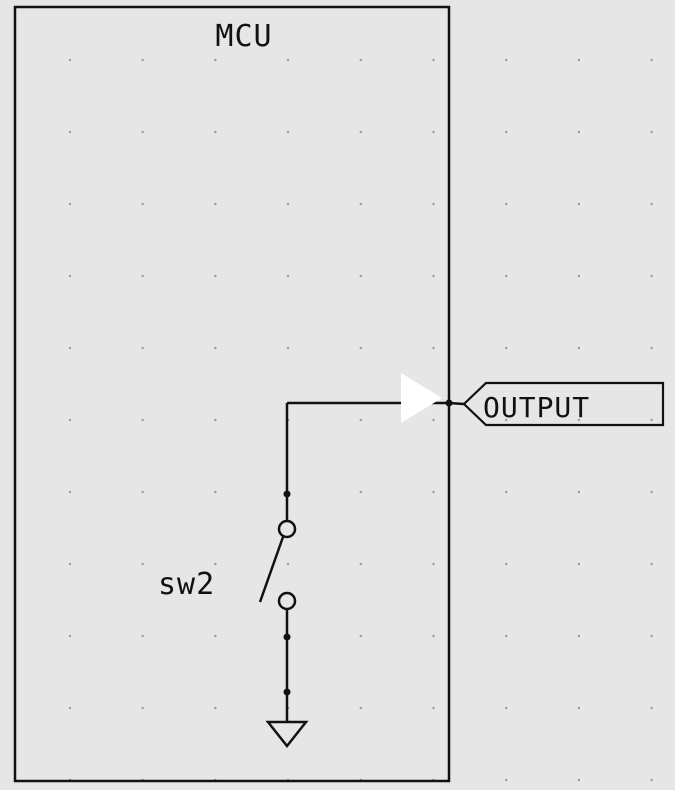 The width and height of the screenshot is (675, 790). What do you see at coordinates (271, 569) in the screenshot?
I see `switch-lever` at bounding box center [271, 569].